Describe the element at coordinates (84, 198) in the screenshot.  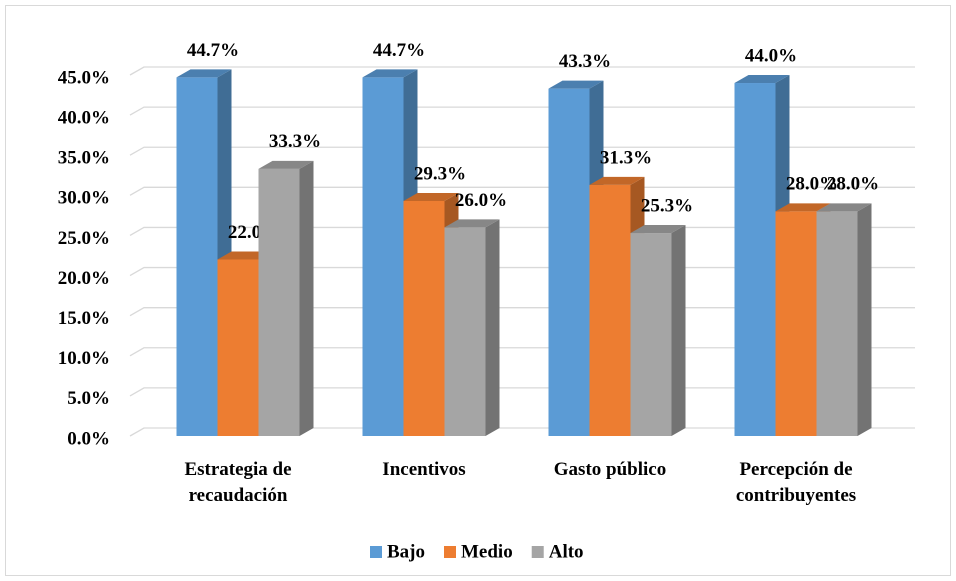
I see `y-tick-label: 30.0%` at that location.